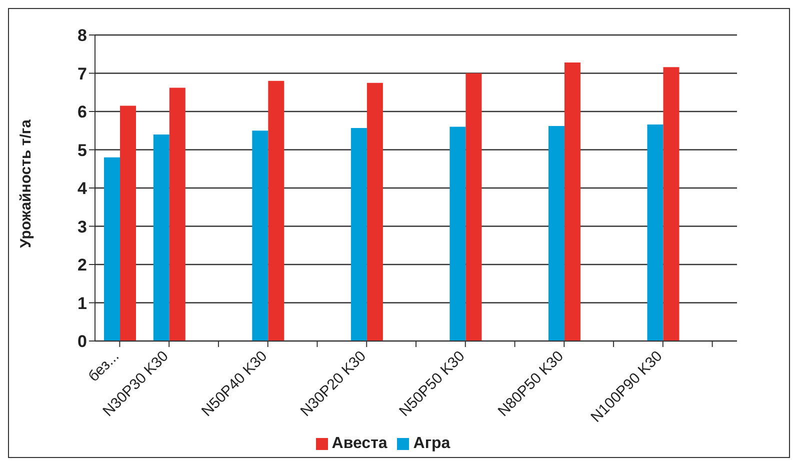  Describe the element at coordinates (82, 112) in the screenshot. I see `y-tick-label: 6` at that location.